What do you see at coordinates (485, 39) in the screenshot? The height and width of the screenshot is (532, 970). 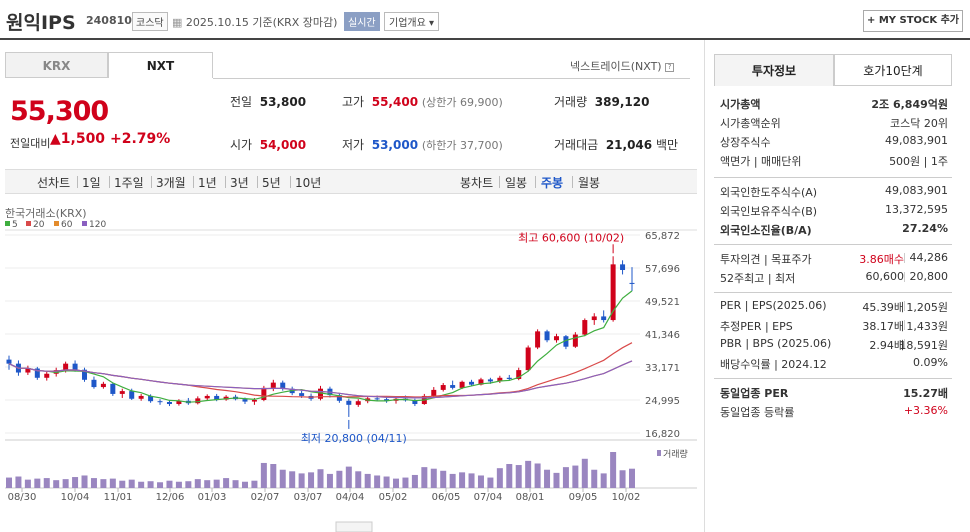 I see `header-divider` at bounding box center [485, 39].